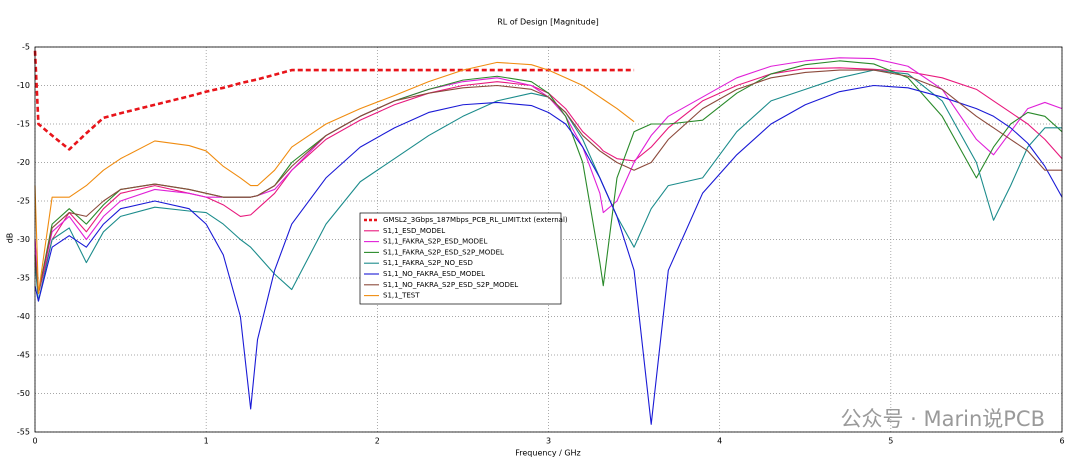 The width and height of the screenshot is (1080, 468). What do you see at coordinates (414, 231) in the screenshot?
I see `legend-label: S1,1_ESD_MODEL` at bounding box center [414, 231].